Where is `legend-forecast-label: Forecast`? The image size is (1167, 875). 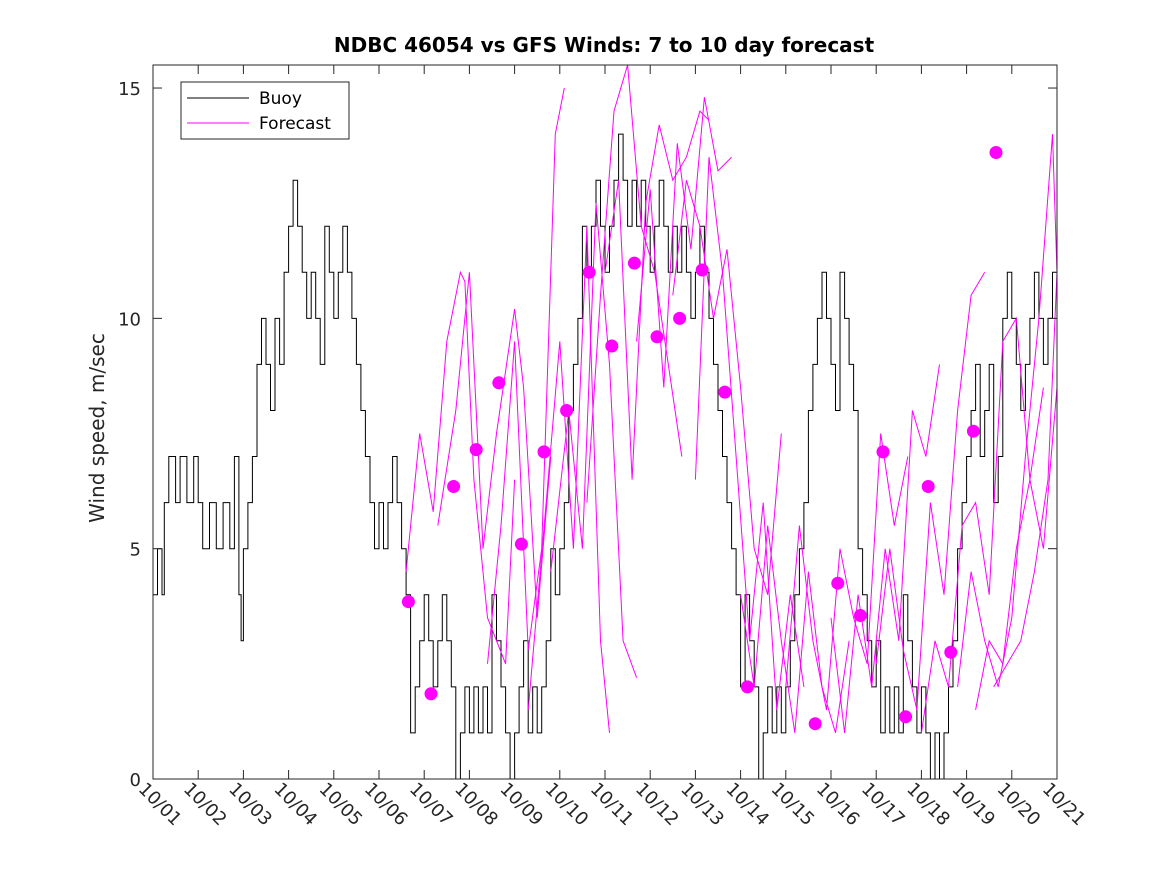
legend-forecast-label: Forecast is located at coordinates (295, 124).